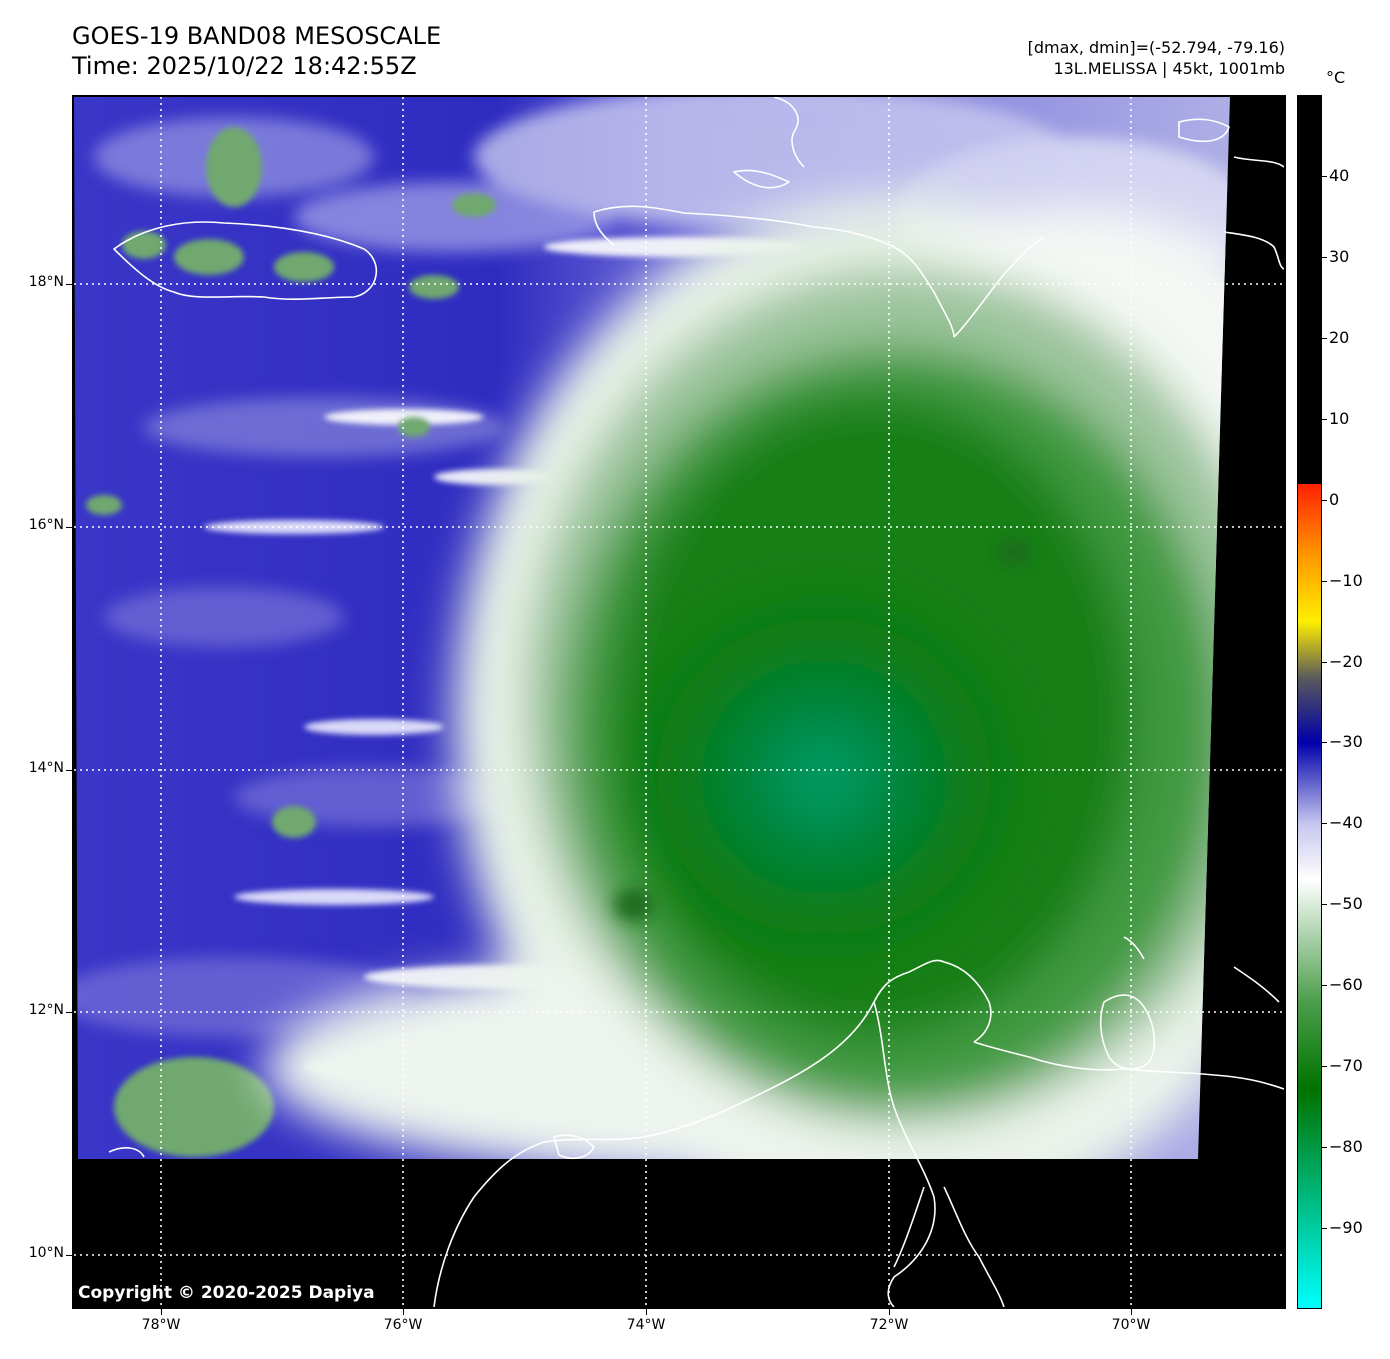  I want to click on colorbar-tick-label: −90, so click(1346, 1228).